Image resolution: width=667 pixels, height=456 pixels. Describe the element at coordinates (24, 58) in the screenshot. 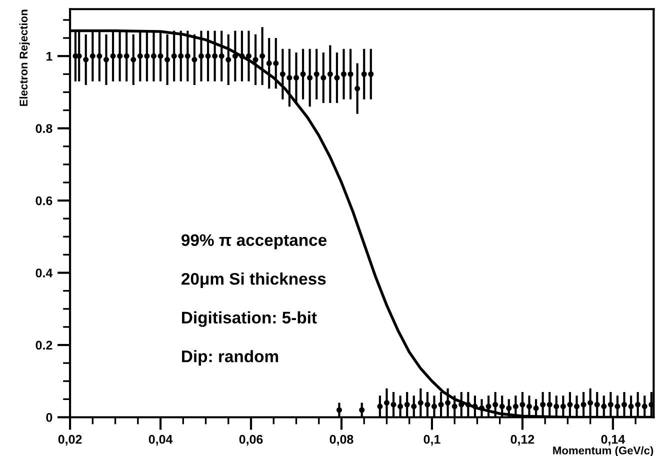

I see `y-axis-title: Electron Rejection` at that location.